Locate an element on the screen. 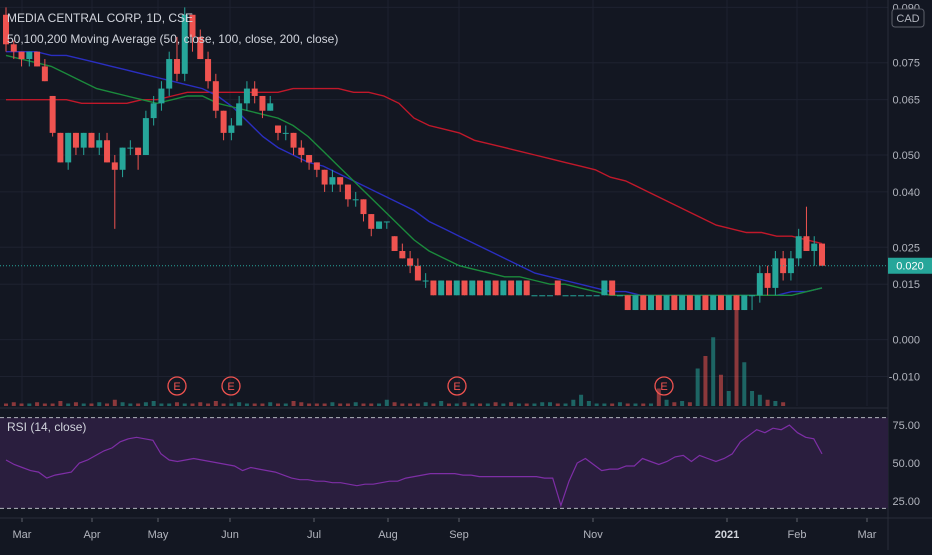 This screenshot has height=555, width=932. earnings-marker-label: E is located at coordinates (230, 387).